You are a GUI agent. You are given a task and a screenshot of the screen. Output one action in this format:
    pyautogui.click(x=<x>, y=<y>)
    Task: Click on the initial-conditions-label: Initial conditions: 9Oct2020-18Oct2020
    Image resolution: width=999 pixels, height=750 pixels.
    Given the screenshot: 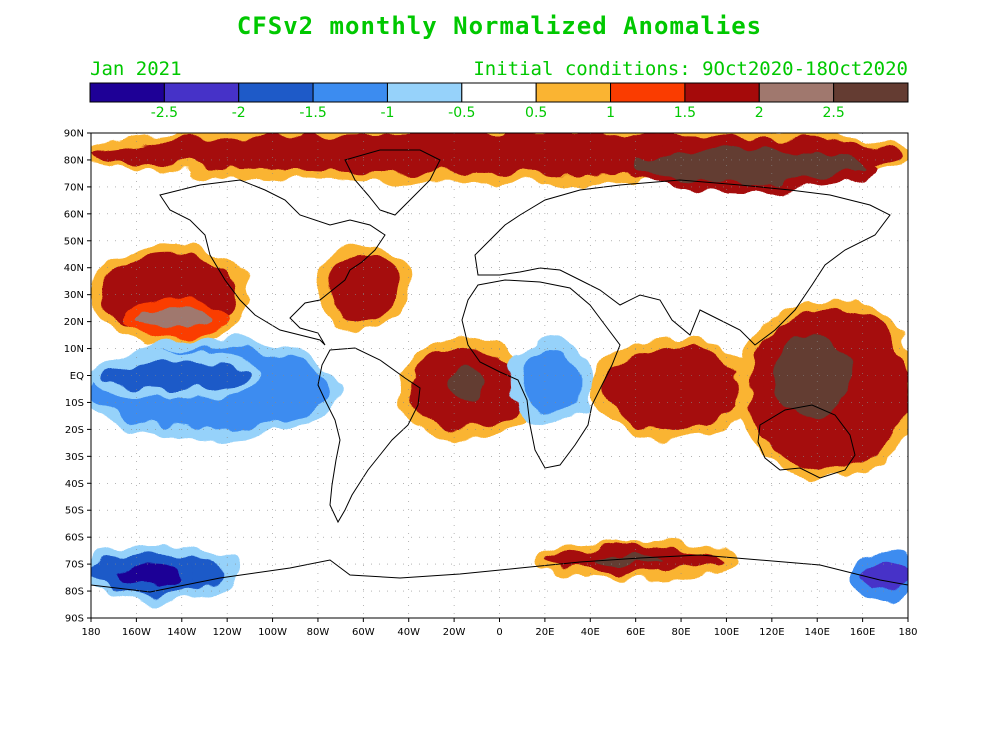 What is the action you would take?
    pyautogui.click(x=690, y=69)
    